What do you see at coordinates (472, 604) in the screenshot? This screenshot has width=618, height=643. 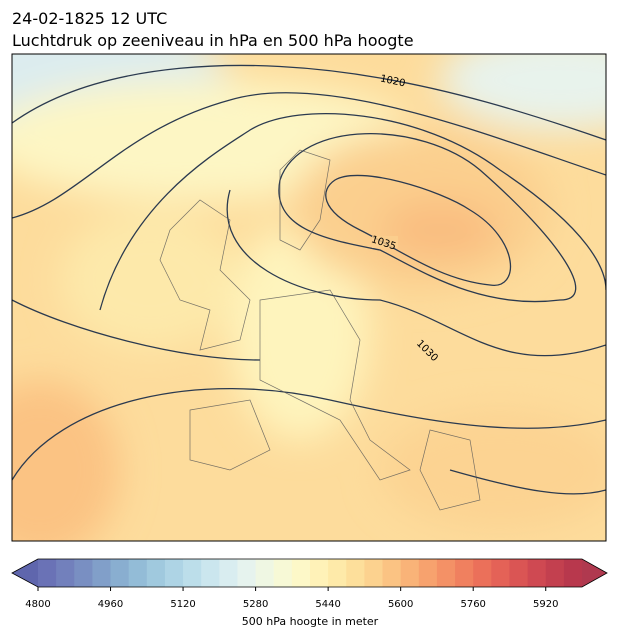 I see `colorbar-tick-label: 5760` at bounding box center [472, 604].